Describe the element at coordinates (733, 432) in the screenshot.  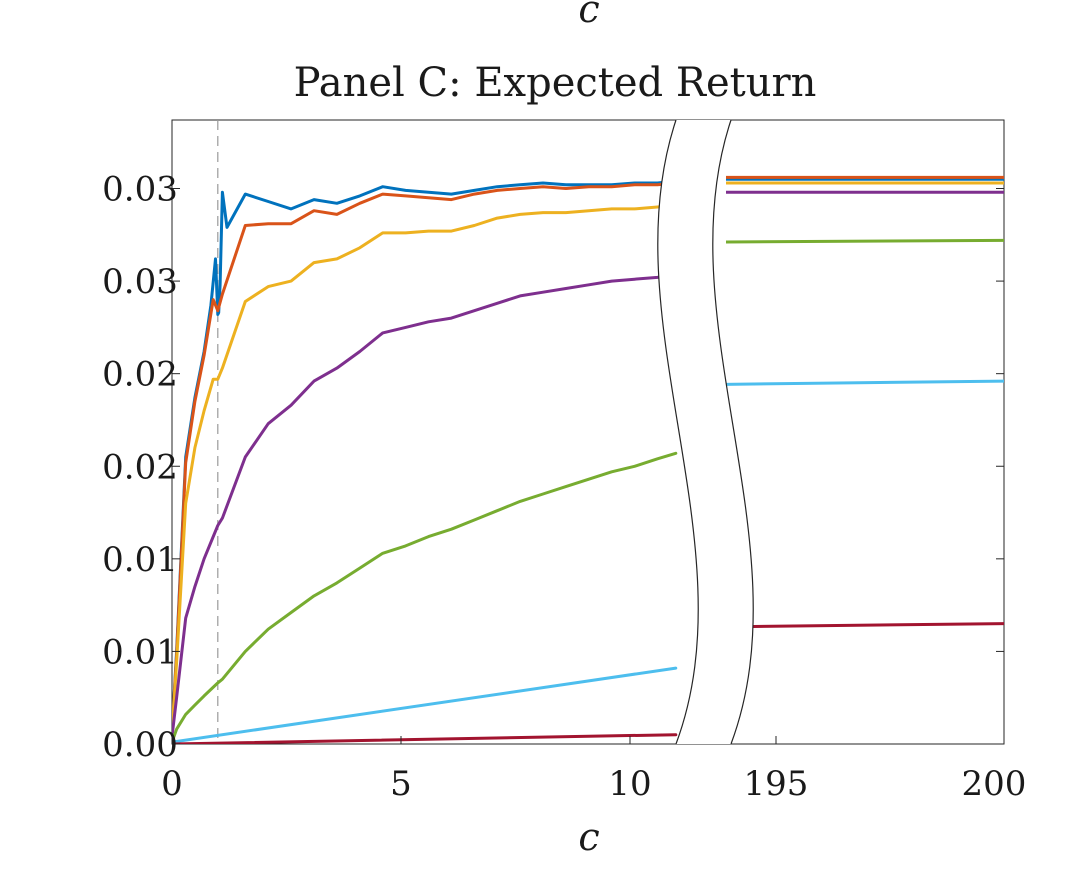
I see `axis-break-edge-right` at that location.